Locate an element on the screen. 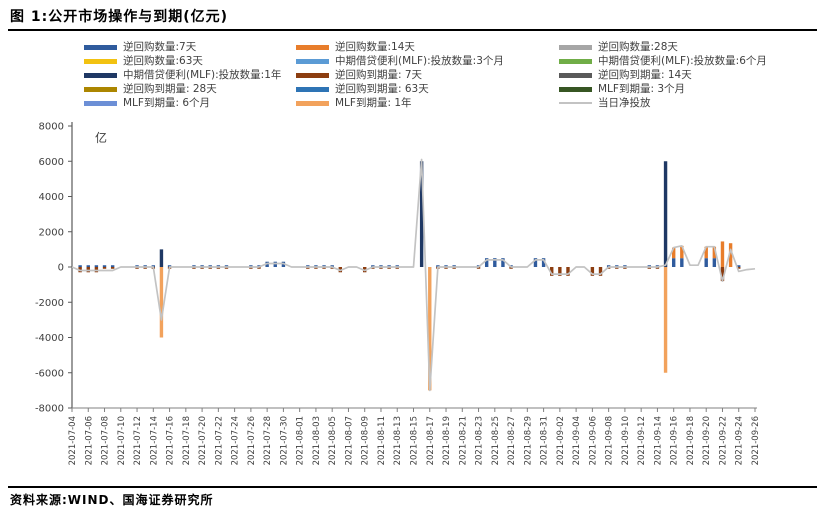 This screenshot has width=825, height=516. legend-item-rr_mat_28d: 逆回购到期量: 28天 is located at coordinates (190, 89).